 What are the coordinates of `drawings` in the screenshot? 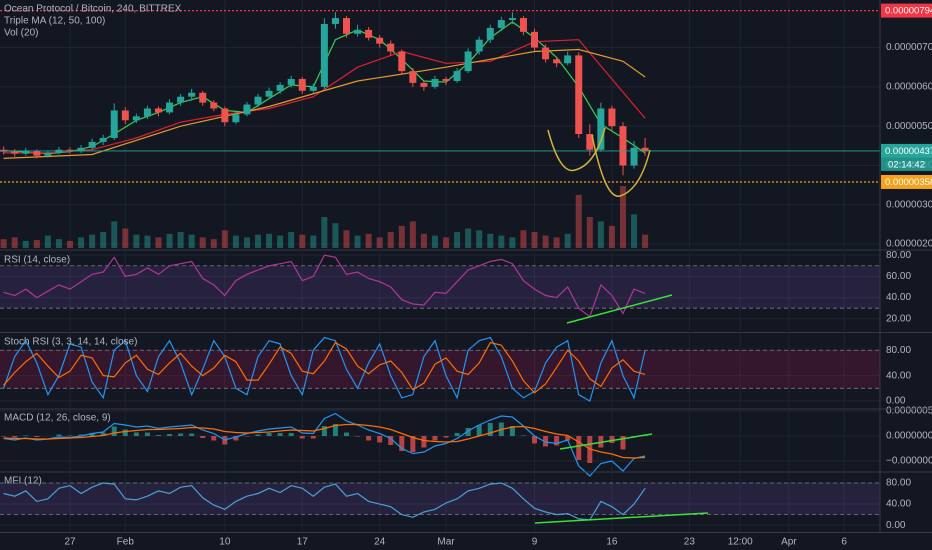 It's located at (621, 325).